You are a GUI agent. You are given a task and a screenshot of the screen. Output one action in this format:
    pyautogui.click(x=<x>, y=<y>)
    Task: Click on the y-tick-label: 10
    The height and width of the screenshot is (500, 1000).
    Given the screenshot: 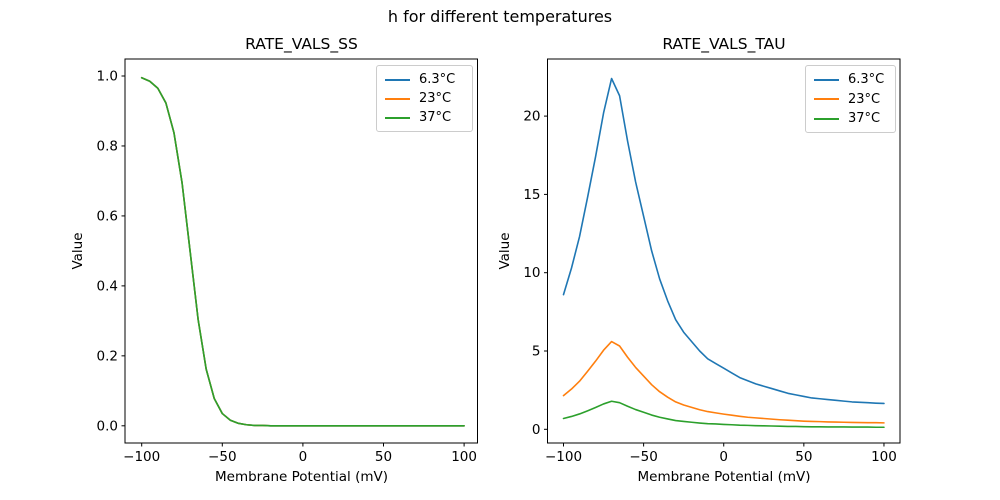 What is the action you would take?
    pyautogui.click(x=531, y=273)
    